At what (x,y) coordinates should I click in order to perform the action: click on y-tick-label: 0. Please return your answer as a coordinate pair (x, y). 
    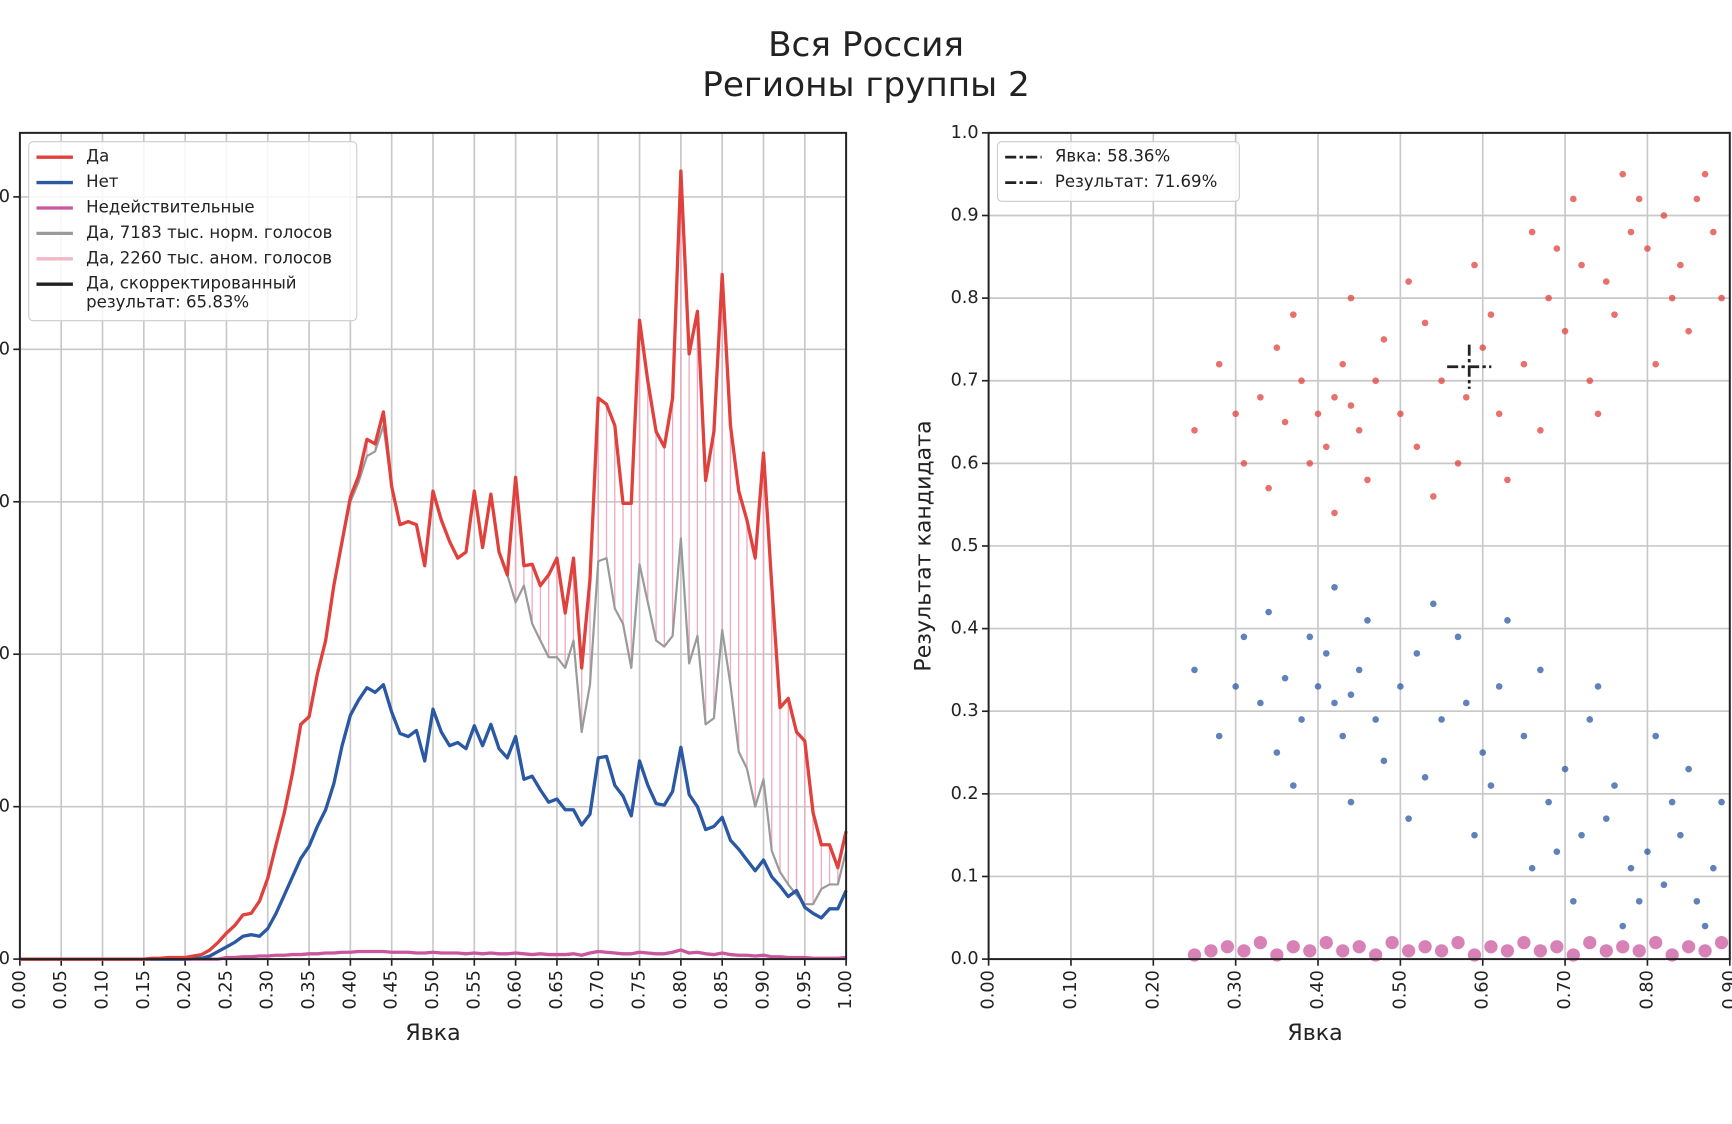
    Looking at the image, I should click on (5, 959).